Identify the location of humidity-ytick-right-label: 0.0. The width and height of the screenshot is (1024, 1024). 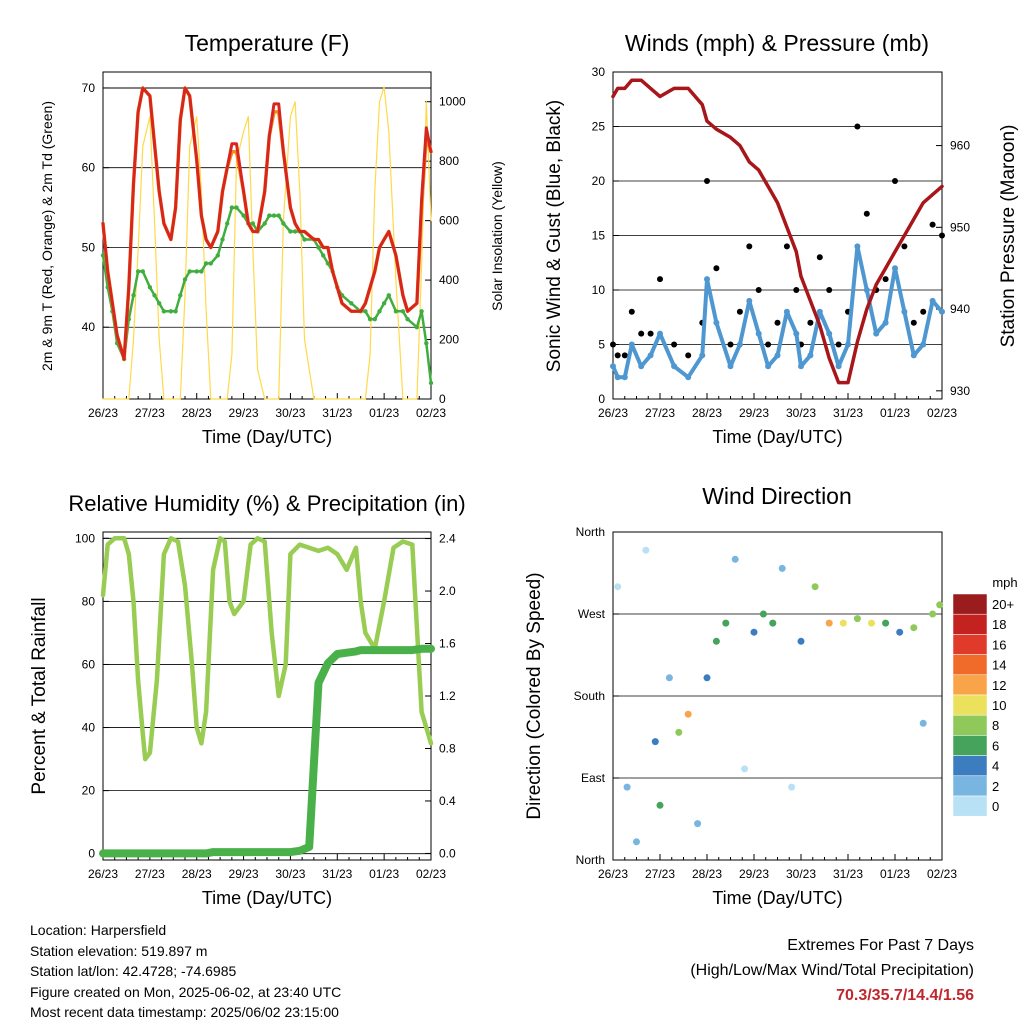
(447, 853).